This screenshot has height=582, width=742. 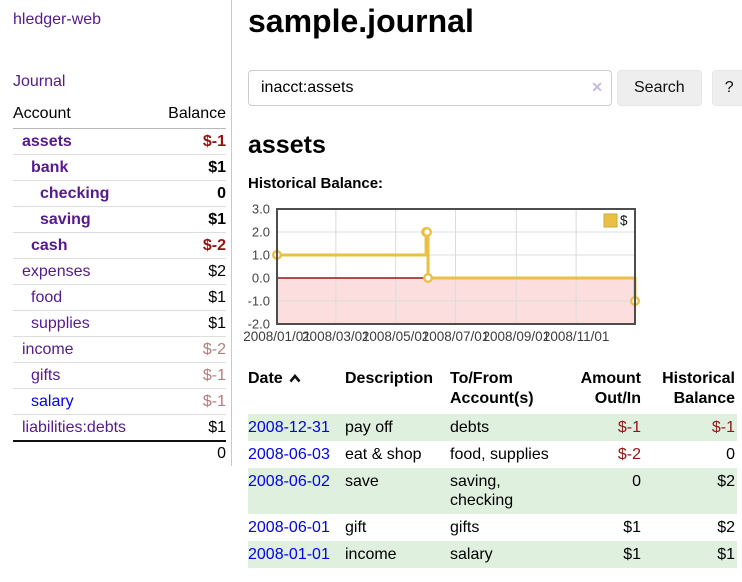 What do you see at coordinates (261, 232) in the screenshot?
I see `svg-text: 2.0` at bounding box center [261, 232].